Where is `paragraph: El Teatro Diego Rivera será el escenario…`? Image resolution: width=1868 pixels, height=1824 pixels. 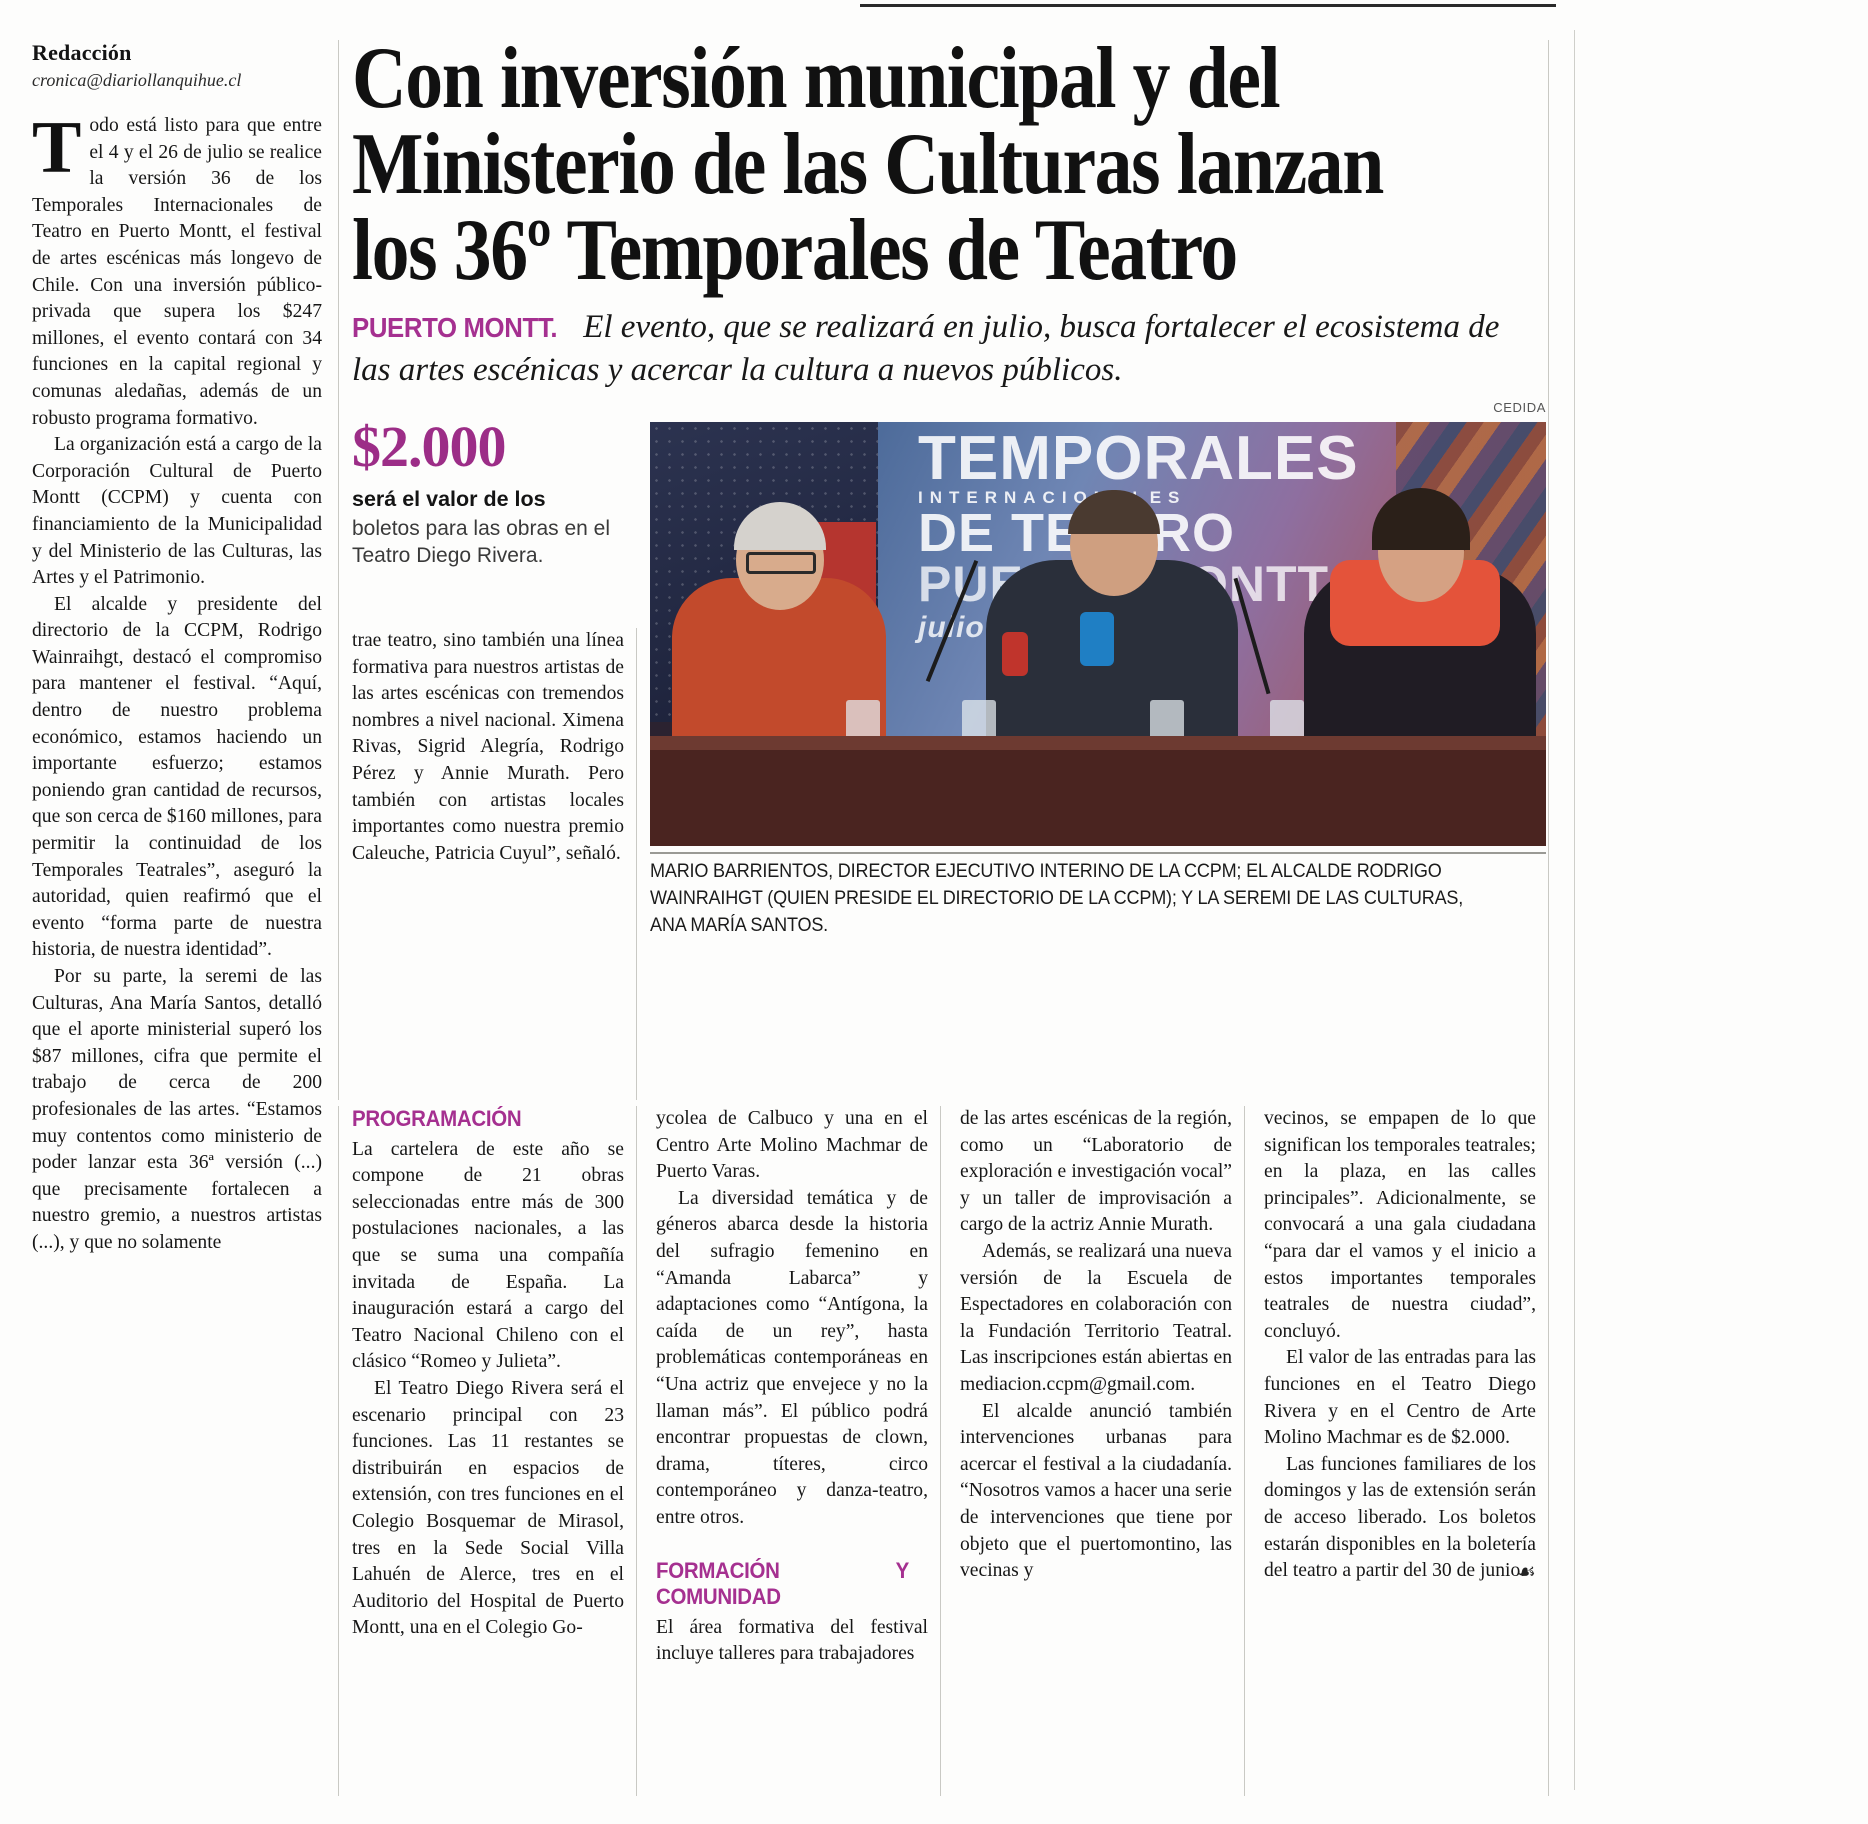 paragraph: El Teatro Diego Rivera será el escenario… is located at coordinates (488, 1508).